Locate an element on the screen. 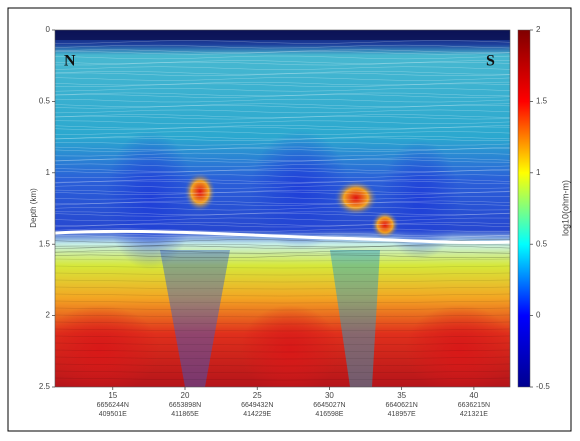 This screenshot has width=580, height=441. blue-wedge is located at coordinates (355, 318).